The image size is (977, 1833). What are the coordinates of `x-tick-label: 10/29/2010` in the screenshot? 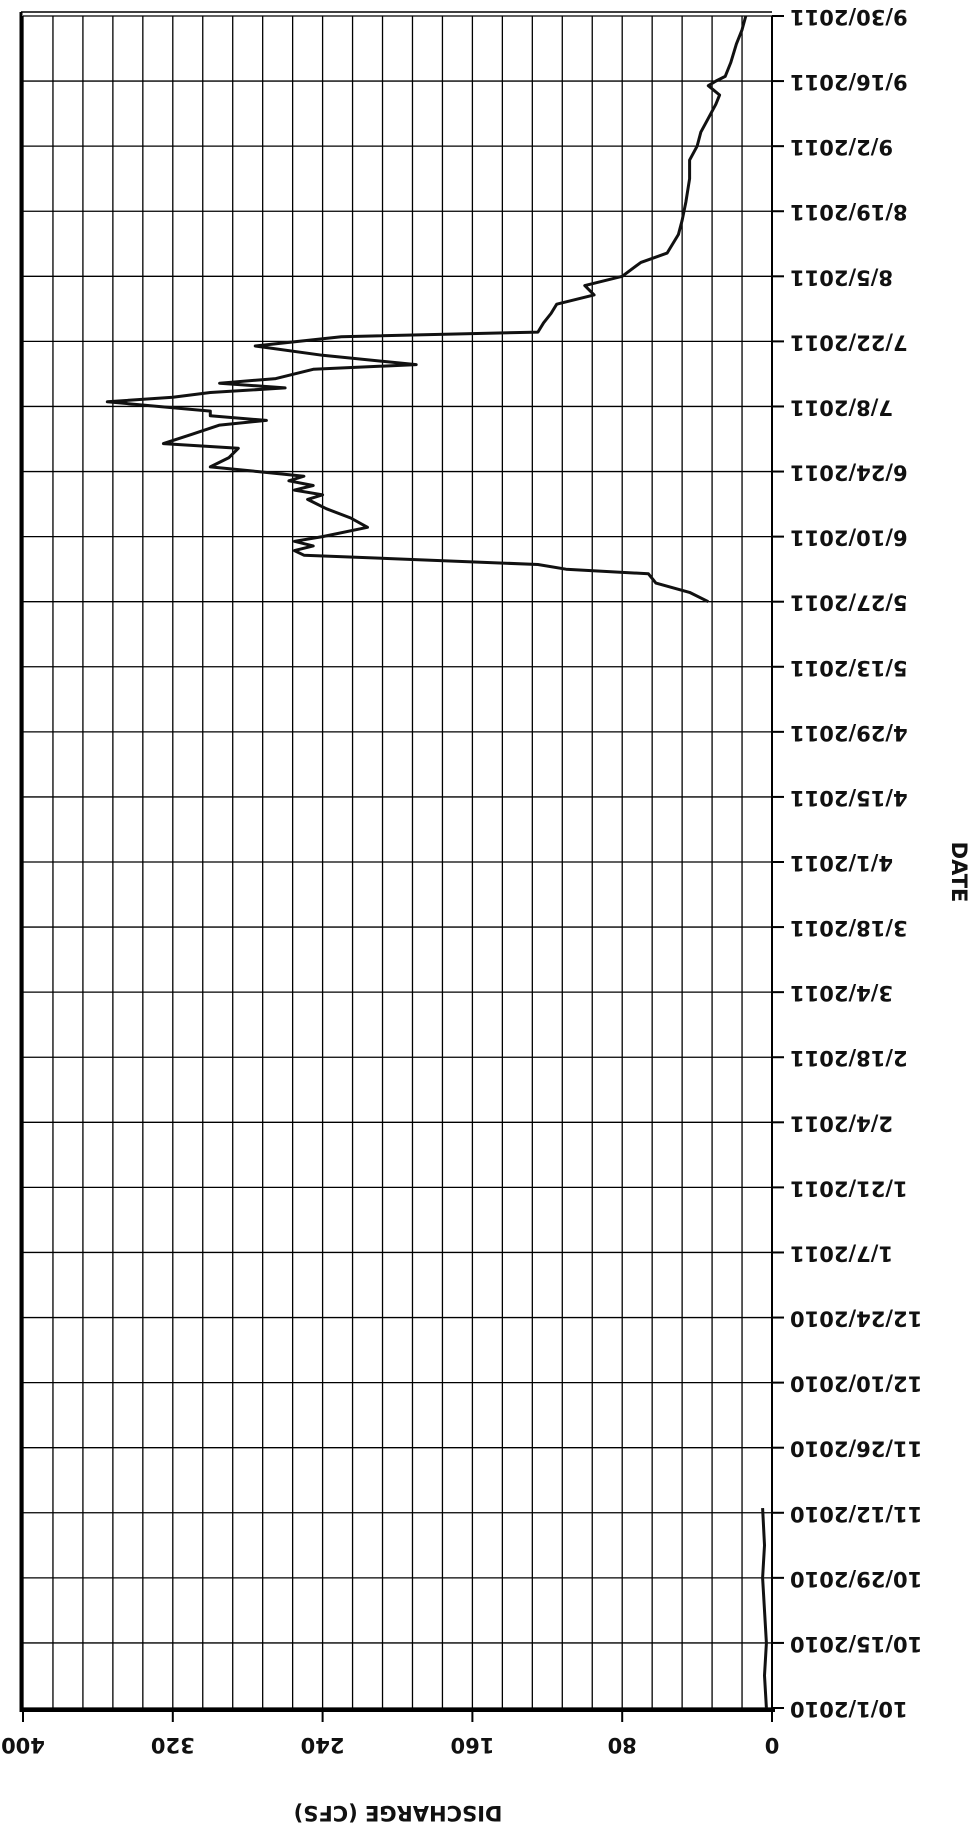 It's located at (856, 1579).